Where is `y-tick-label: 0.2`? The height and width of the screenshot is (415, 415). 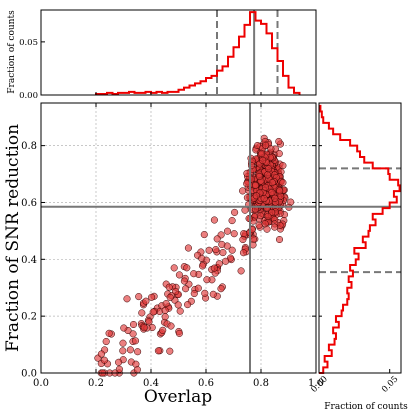 y-tick-label: 0.2 is located at coordinates (29, 317).